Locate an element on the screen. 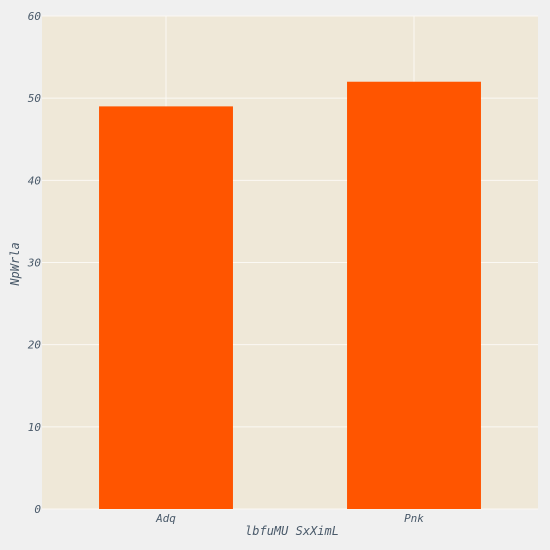  y-tick-label: 30 is located at coordinates (34, 263).